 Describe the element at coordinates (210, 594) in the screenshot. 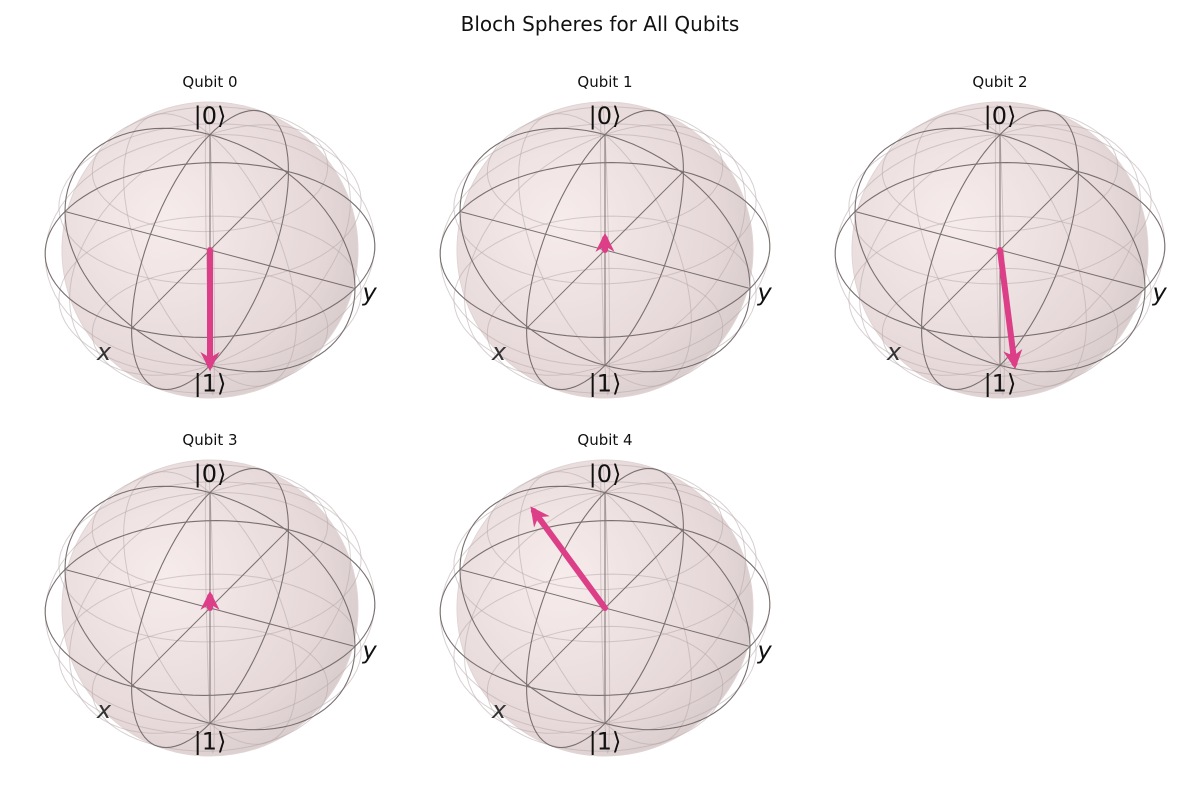

I see `bloch-sphere-qubit-3: |0⟩ Qubit 3 |1⟩ x y` at that location.